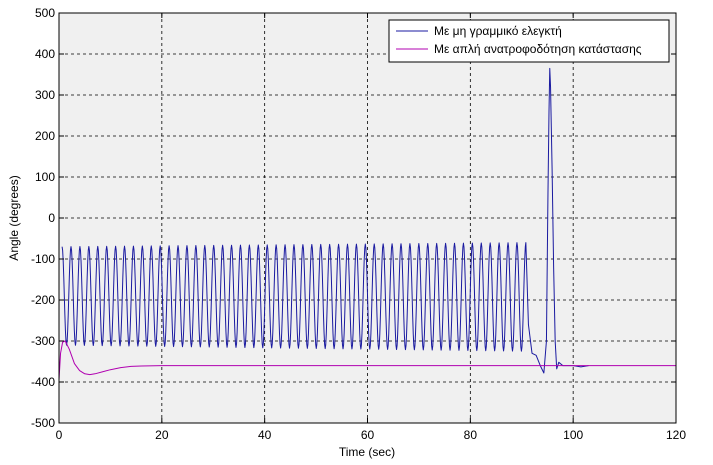  What do you see at coordinates (45, 95) in the screenshot?
I see `y-tick-label: 300` at bounding box center [45, 95].